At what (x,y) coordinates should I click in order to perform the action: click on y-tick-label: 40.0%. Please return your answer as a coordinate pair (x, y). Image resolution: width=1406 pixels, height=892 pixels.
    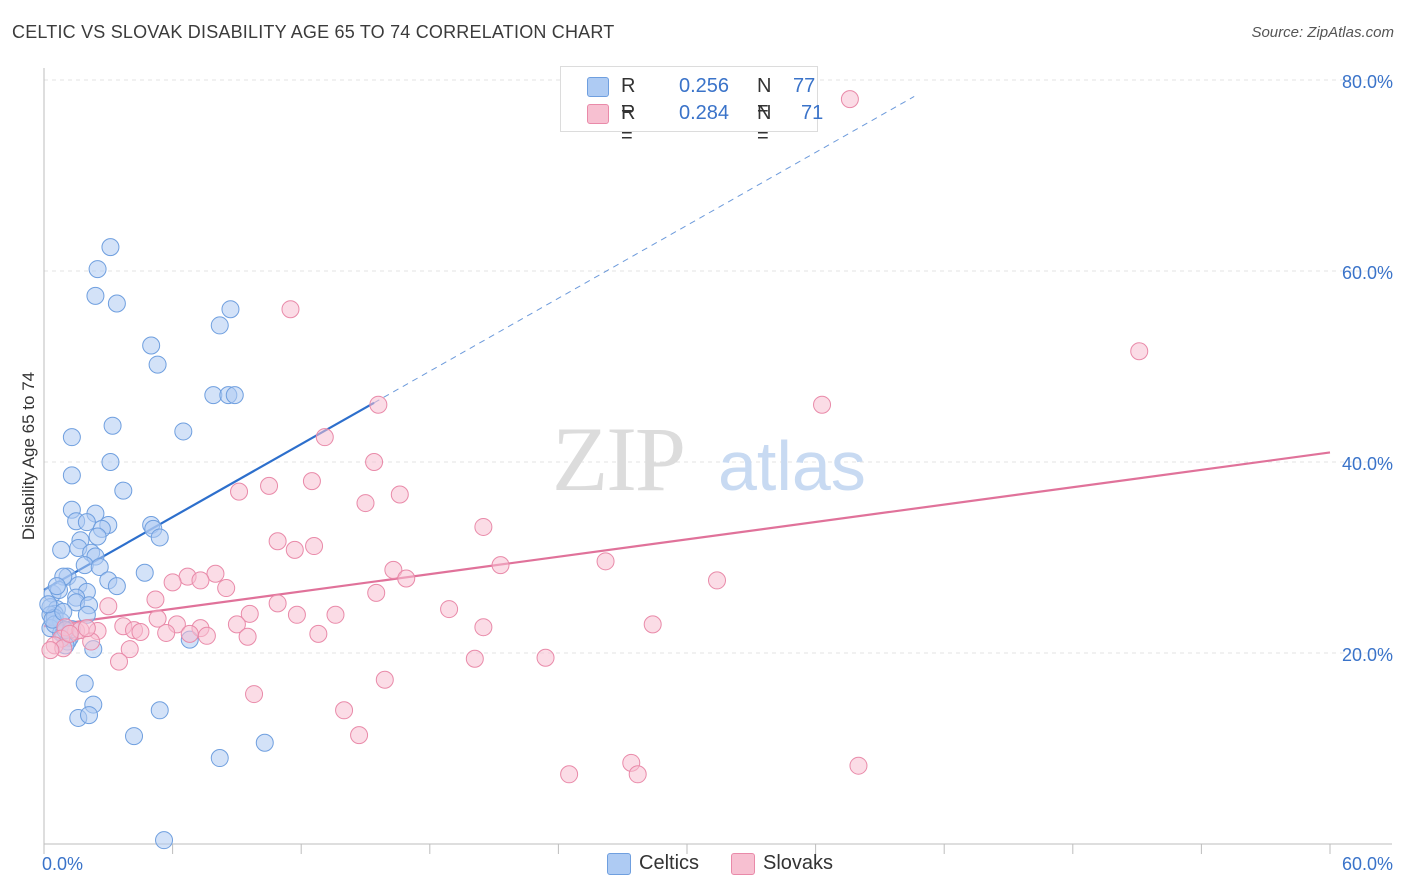
    Looking at the image, I should click on (1367, 464).